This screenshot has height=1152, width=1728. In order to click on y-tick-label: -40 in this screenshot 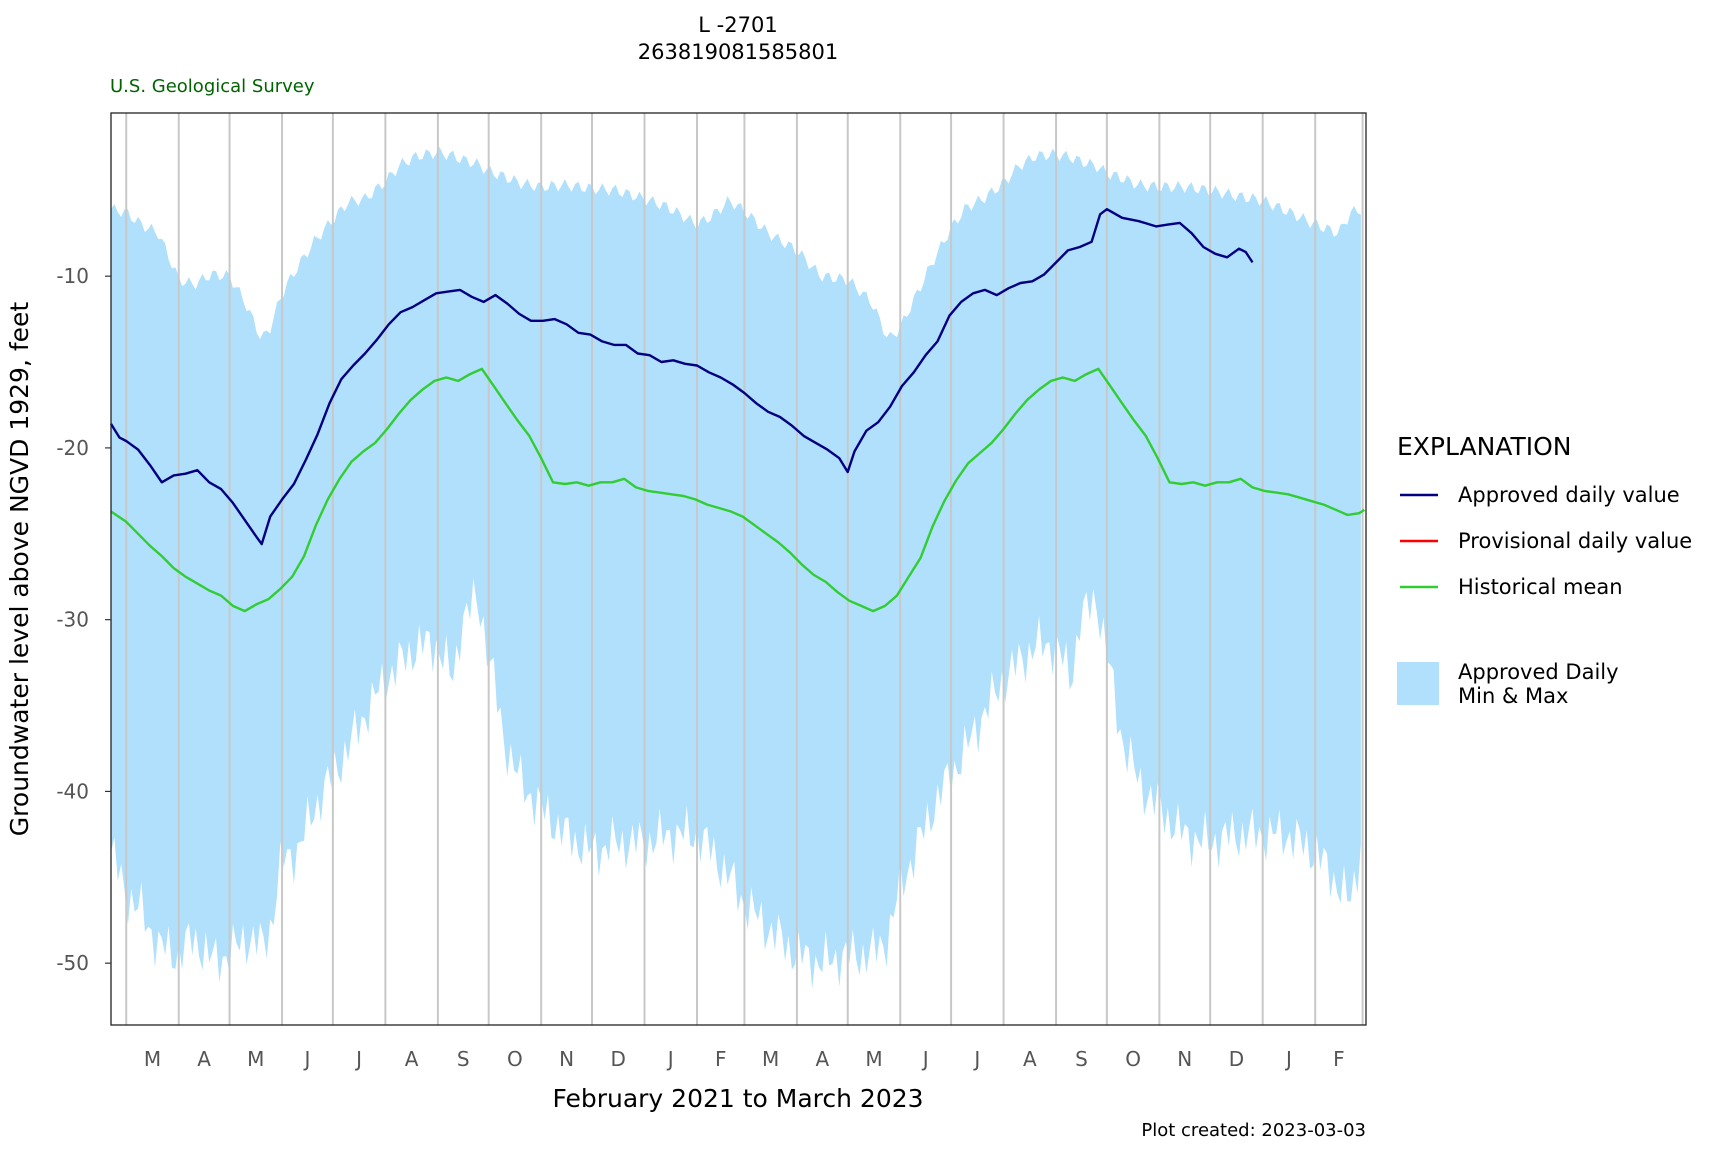, I will do `click(72, 791)`.